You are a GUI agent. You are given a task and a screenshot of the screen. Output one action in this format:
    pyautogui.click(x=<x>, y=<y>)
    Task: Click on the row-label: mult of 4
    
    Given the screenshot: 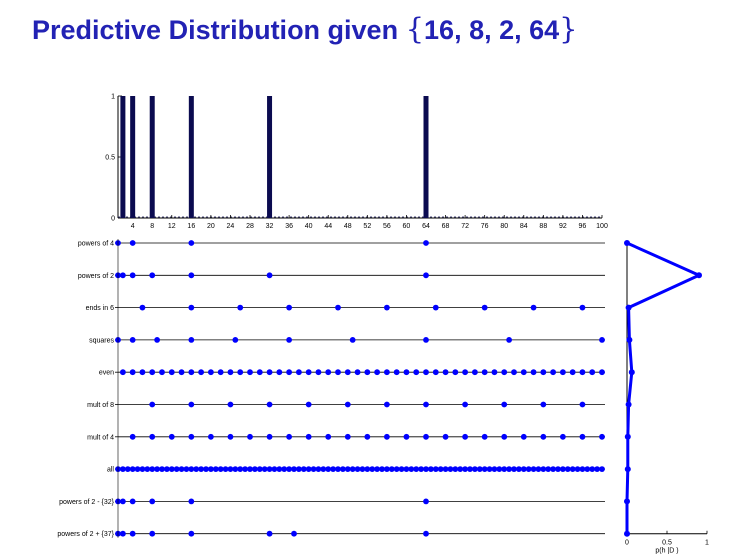 What is the action you would take?
    pyautogui.click(x=100, y=437)
    